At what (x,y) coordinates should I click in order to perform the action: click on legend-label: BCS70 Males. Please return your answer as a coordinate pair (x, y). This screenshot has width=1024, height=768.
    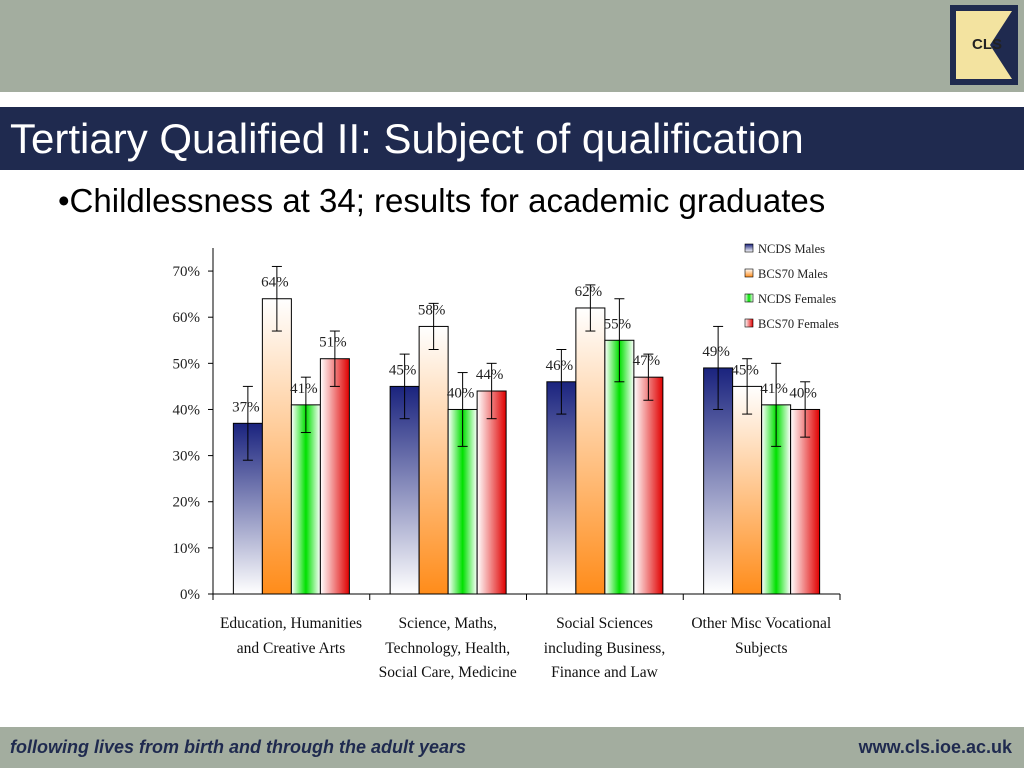
    Looking at the image, I should click on (793, 274).